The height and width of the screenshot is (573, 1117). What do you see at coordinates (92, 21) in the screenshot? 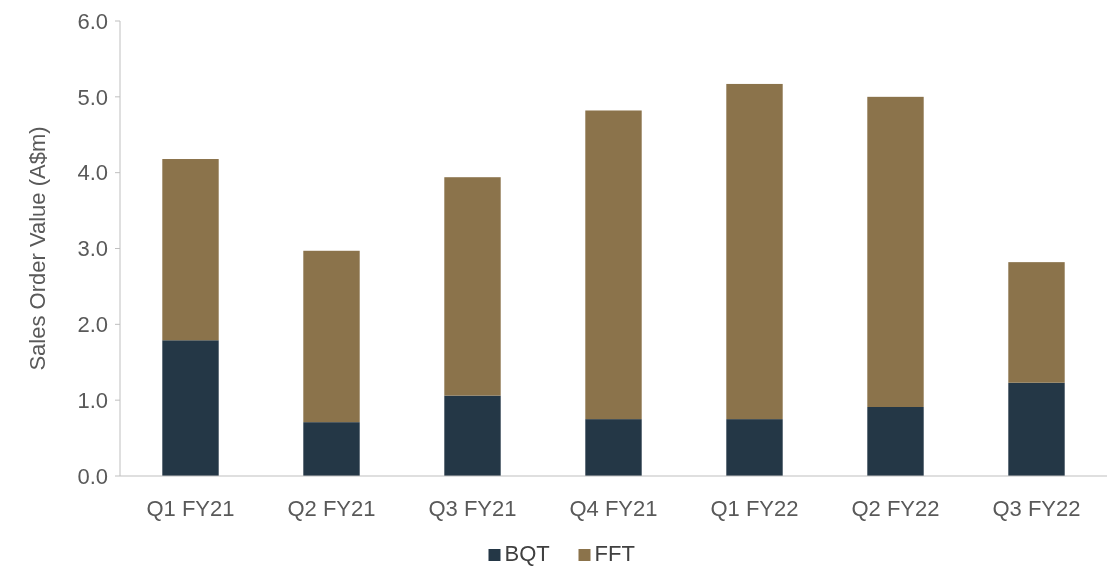
I see `y-tick-label: 6.0` at bounding box center [92, 21].